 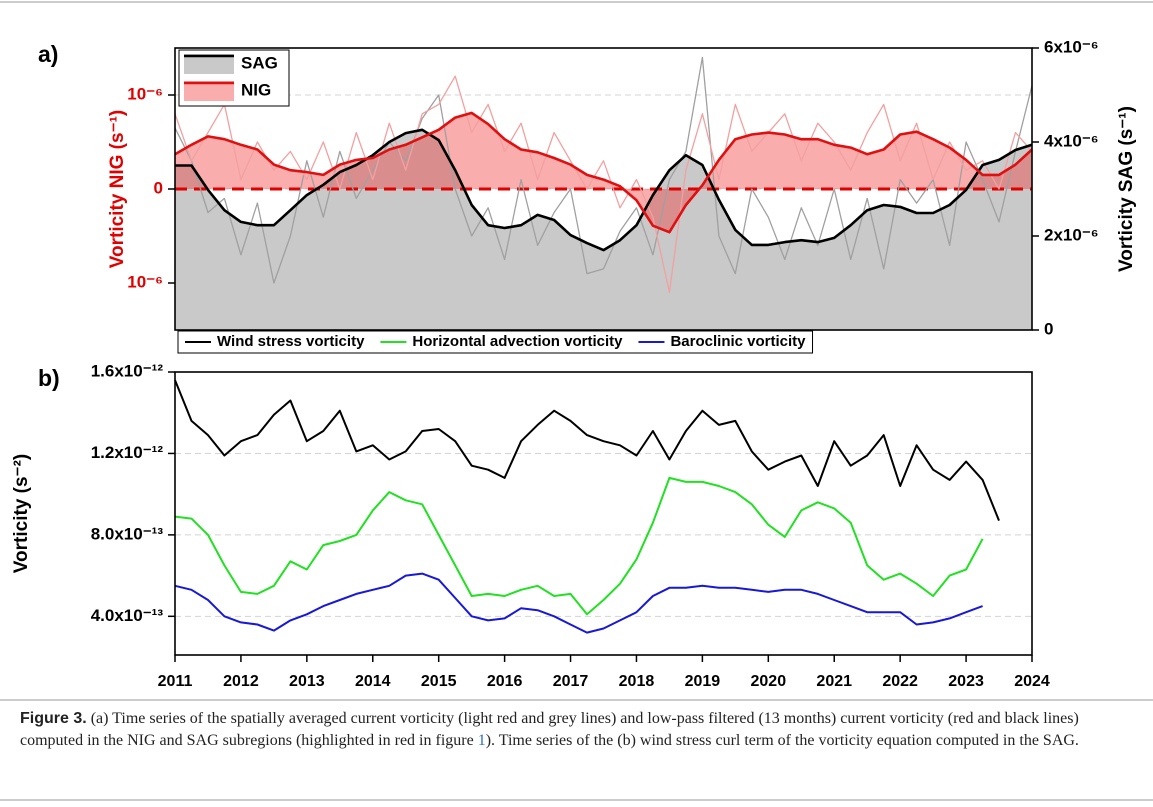 I want to click on x-tick-label: 2014, so click(x=373, y=681).